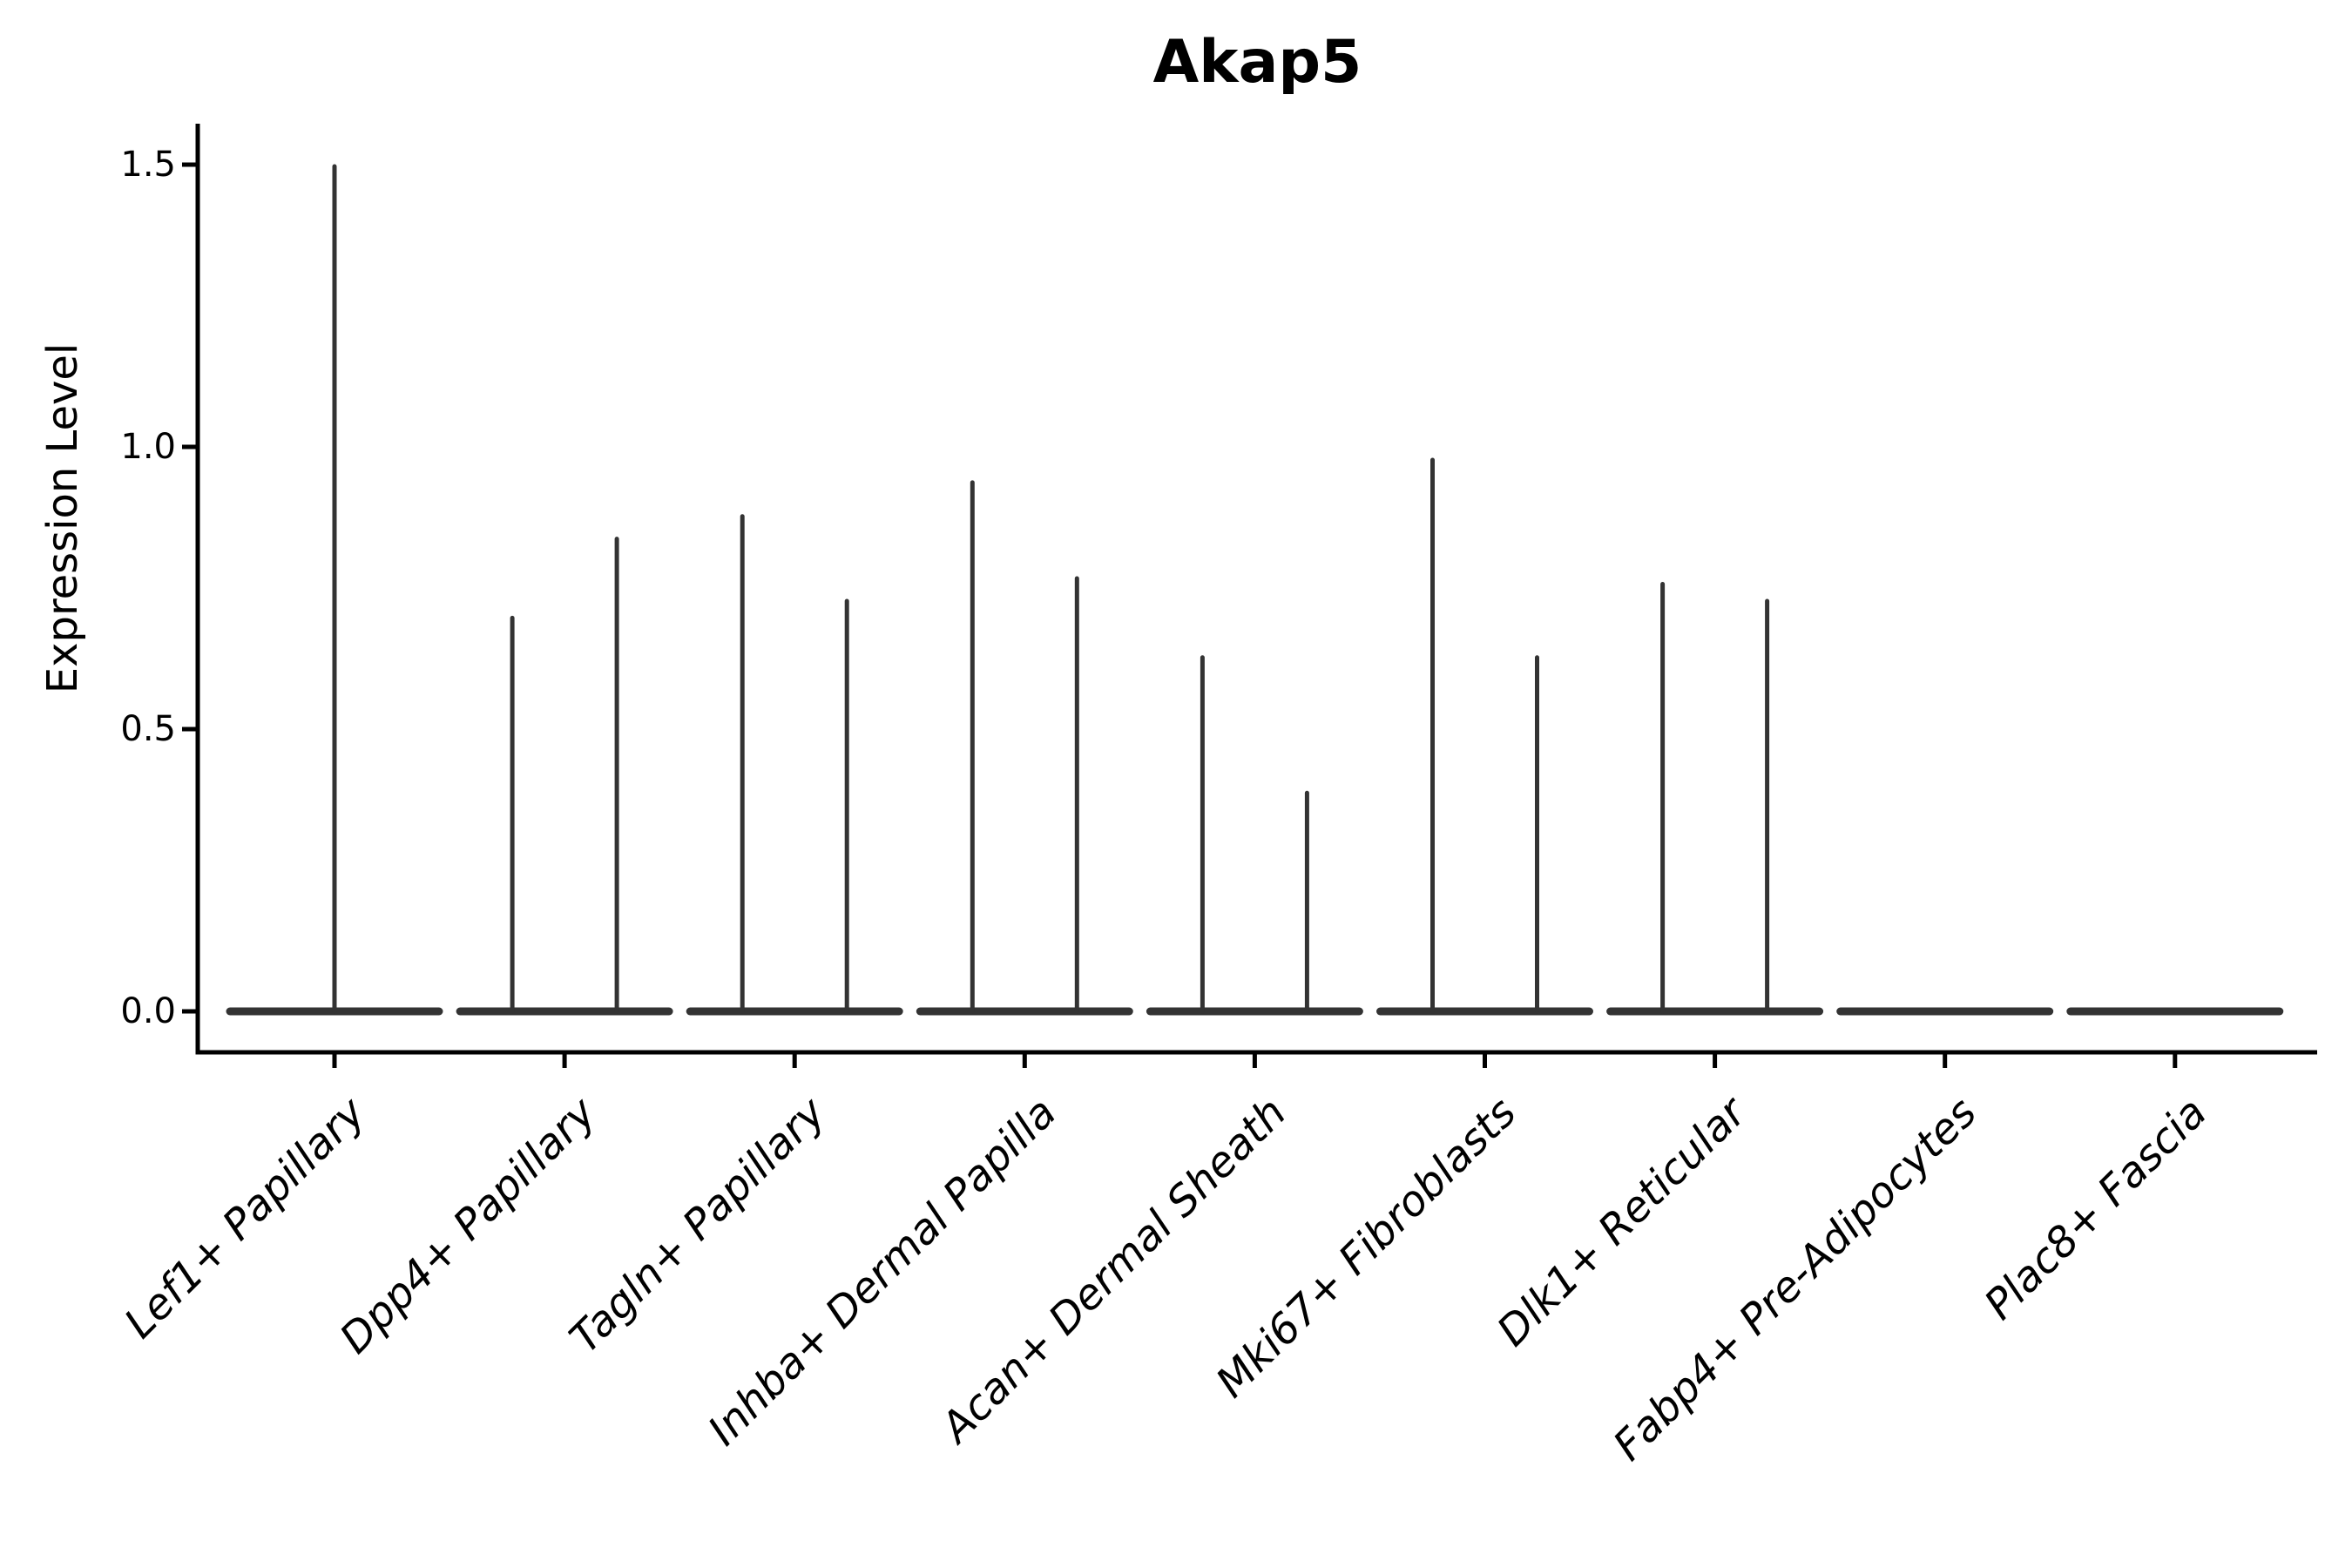  What do you see at coordinates (148, 447) in the screenshot?
I see `y-tick-label: 1.0` at bounding box center [148, 447].